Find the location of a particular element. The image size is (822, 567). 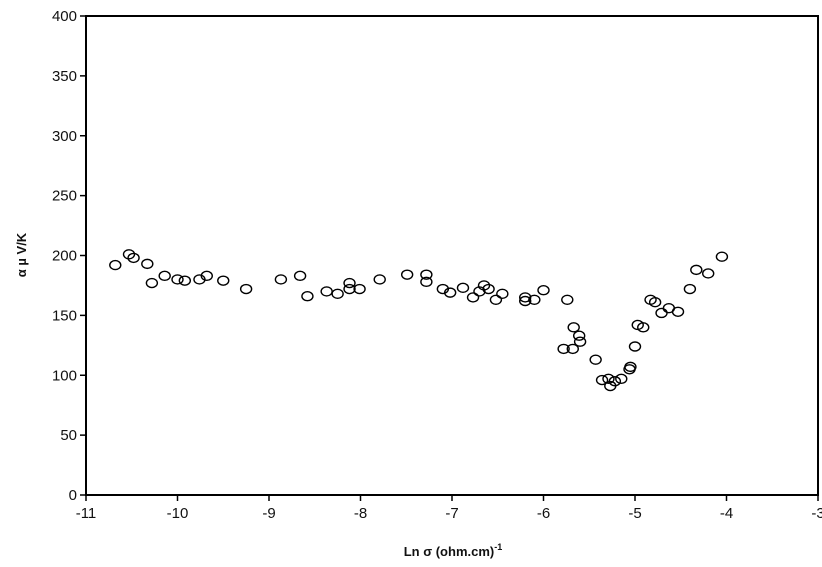

y-tick-label: 50 is located at coordinates (68, 435).